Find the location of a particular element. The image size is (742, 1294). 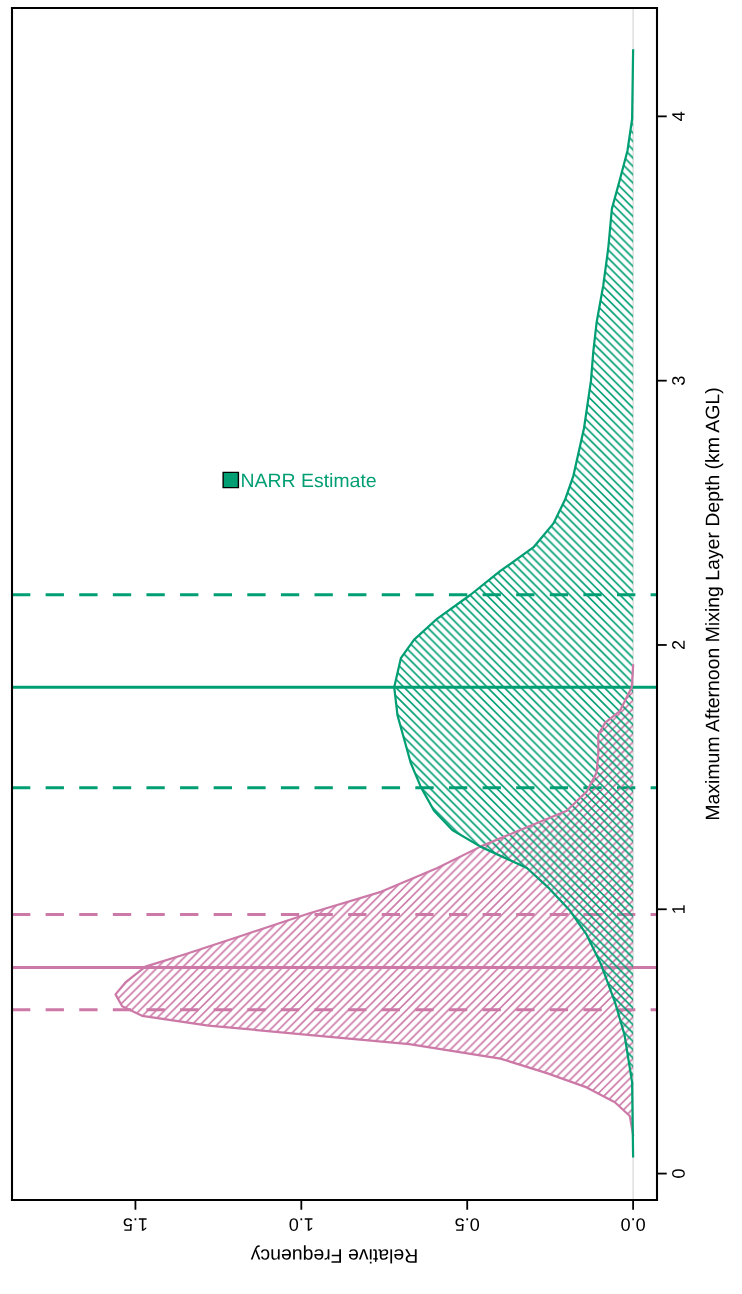

legend-label: NARR Estimate is located at coordinates (309, 480).